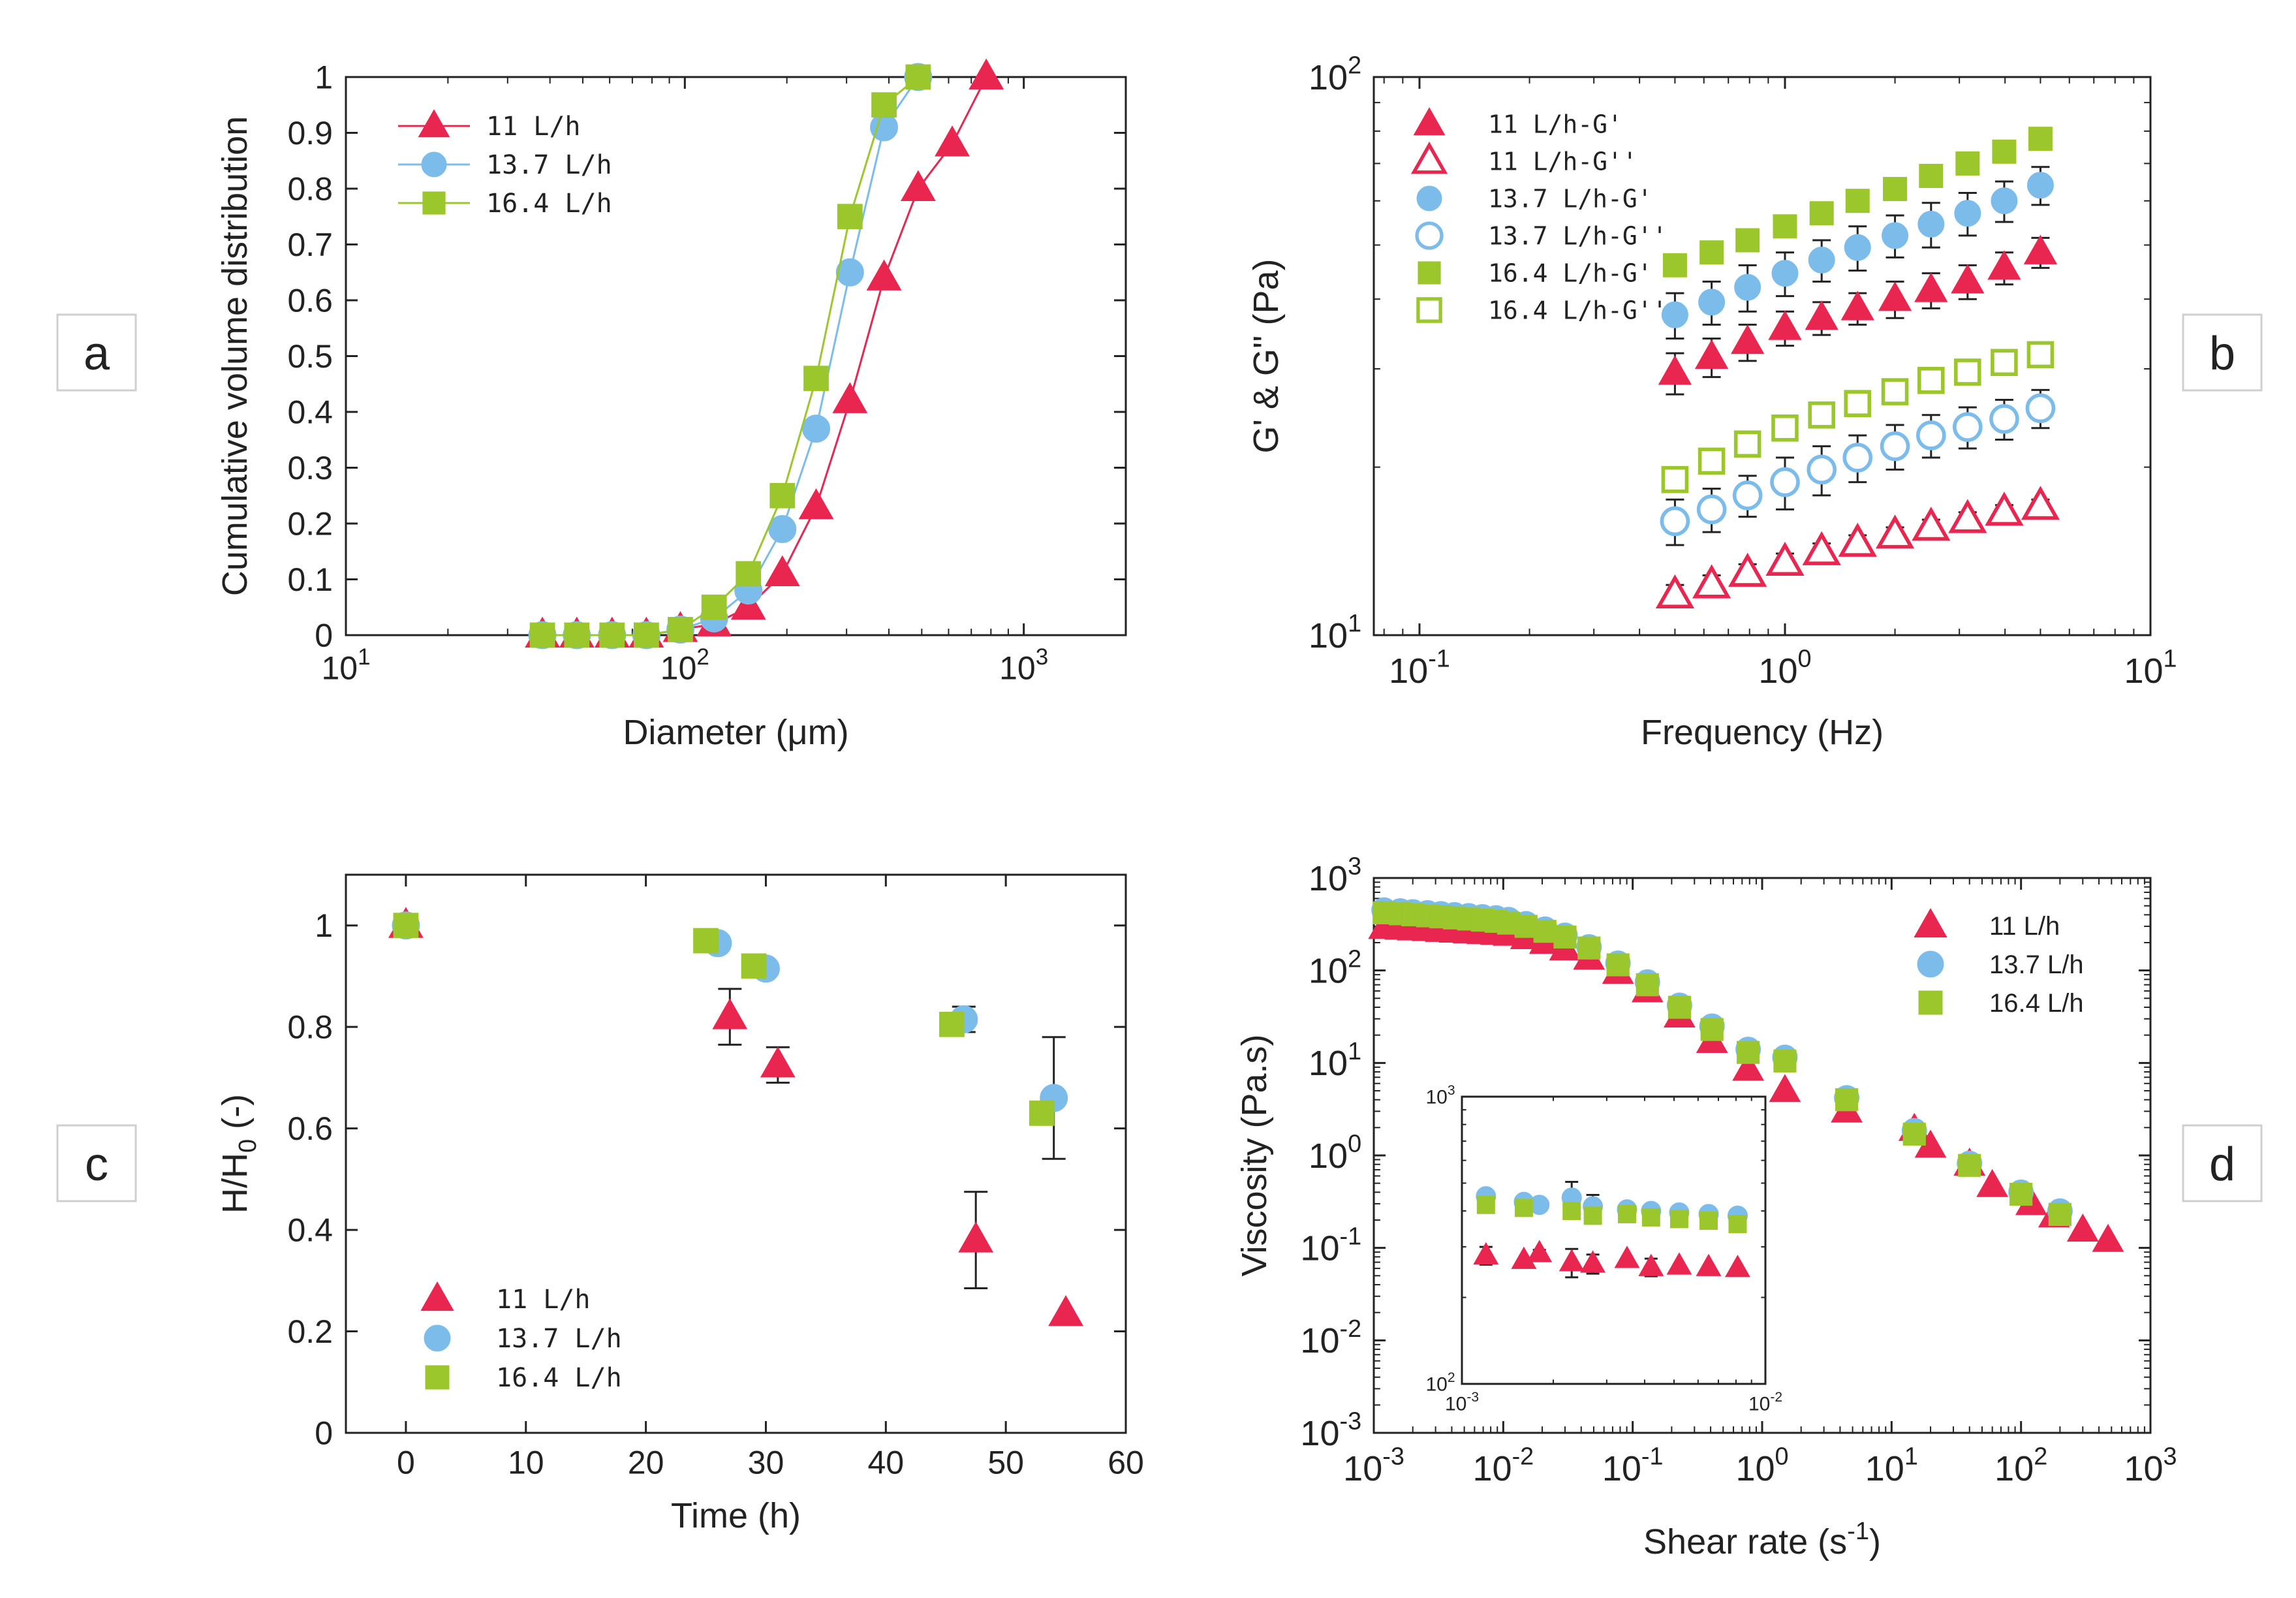 This screenshot has height=1598, width=2296. I want to click on legend-label: 13.7 L/h-G'', so click(1578, 235).